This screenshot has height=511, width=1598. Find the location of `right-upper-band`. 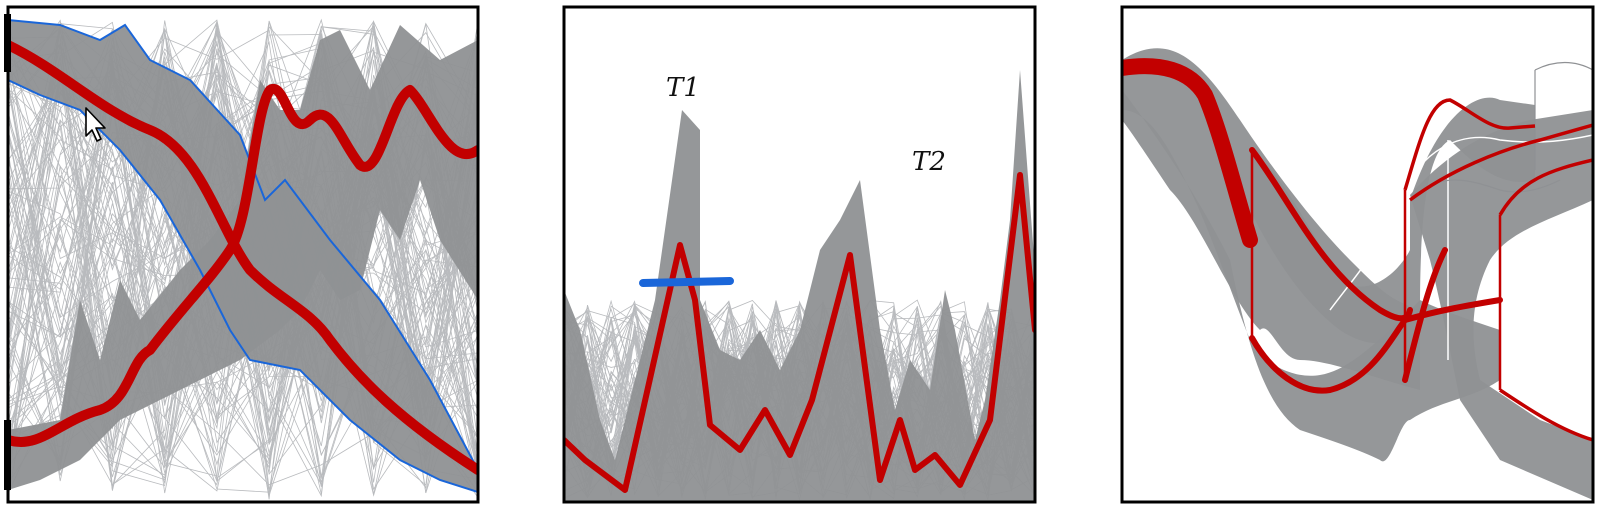

right-upper-band is located at coordinates (1501, 305).